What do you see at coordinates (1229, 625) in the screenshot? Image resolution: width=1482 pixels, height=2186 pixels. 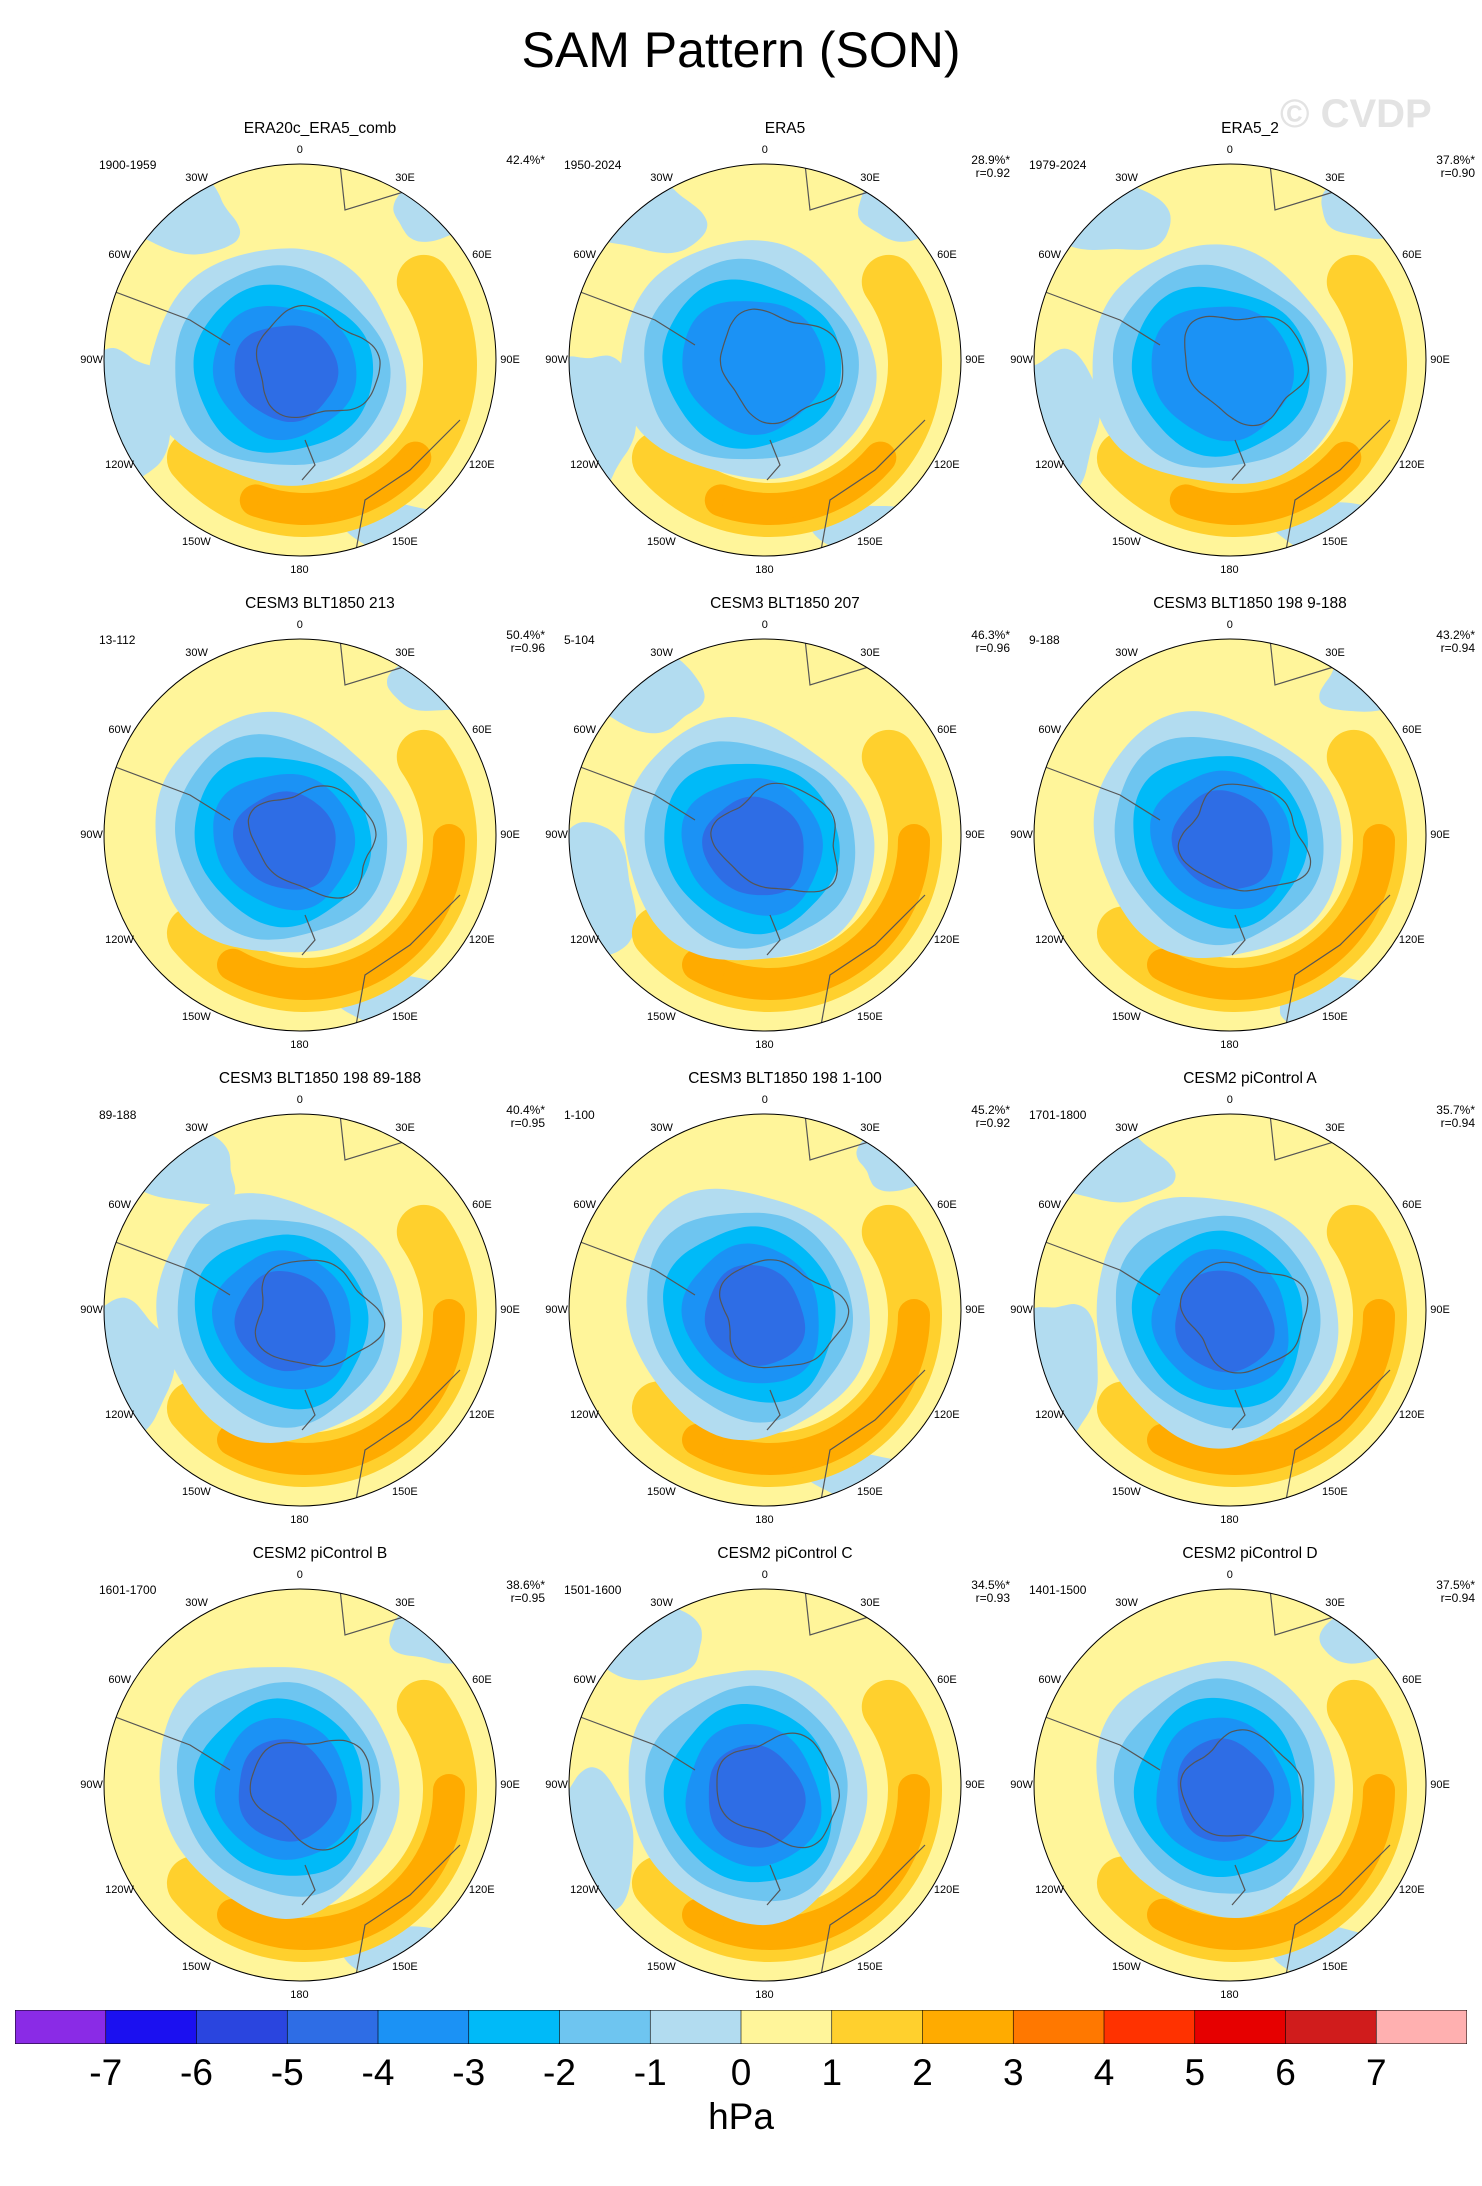 I see `lon-label: 0` at bounding box center [1229, 625].